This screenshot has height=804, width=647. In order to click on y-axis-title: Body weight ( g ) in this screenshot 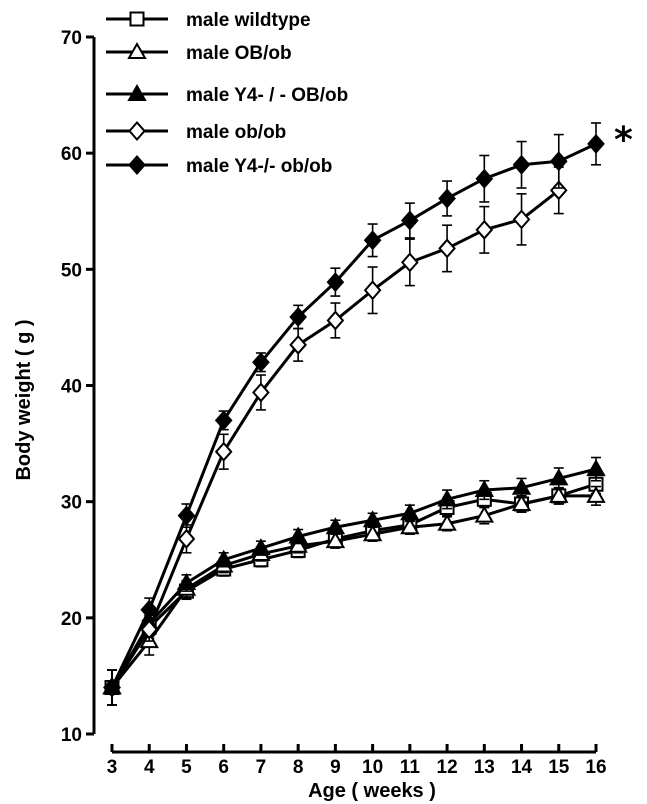, I will do `click(24, 399)`.